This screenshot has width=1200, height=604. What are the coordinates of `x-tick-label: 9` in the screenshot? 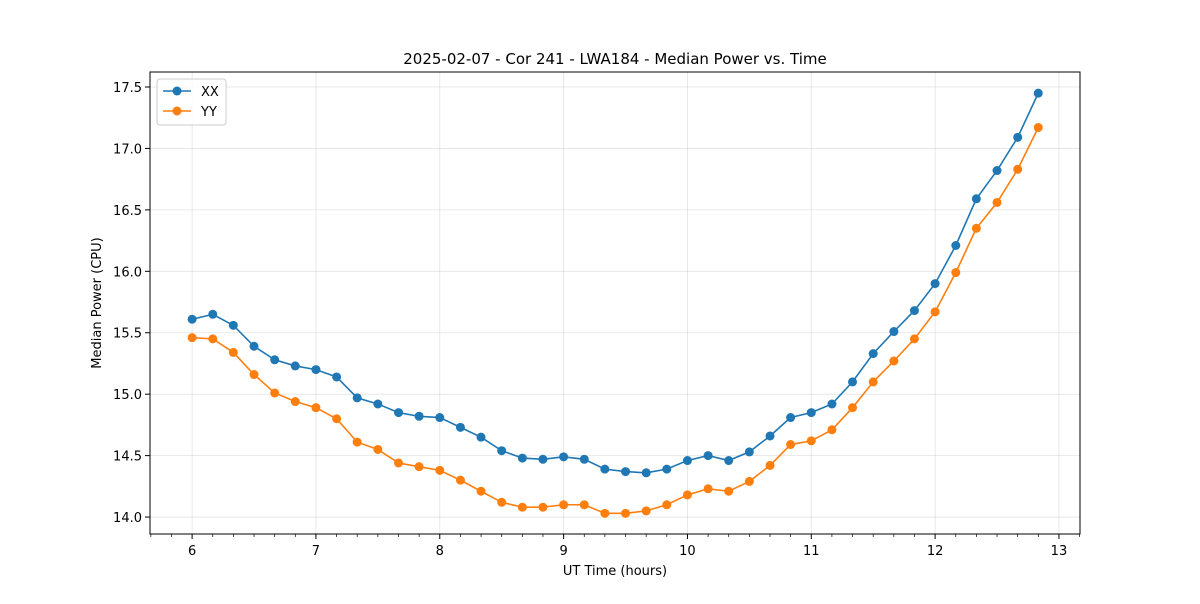 It's located at (563, 551).